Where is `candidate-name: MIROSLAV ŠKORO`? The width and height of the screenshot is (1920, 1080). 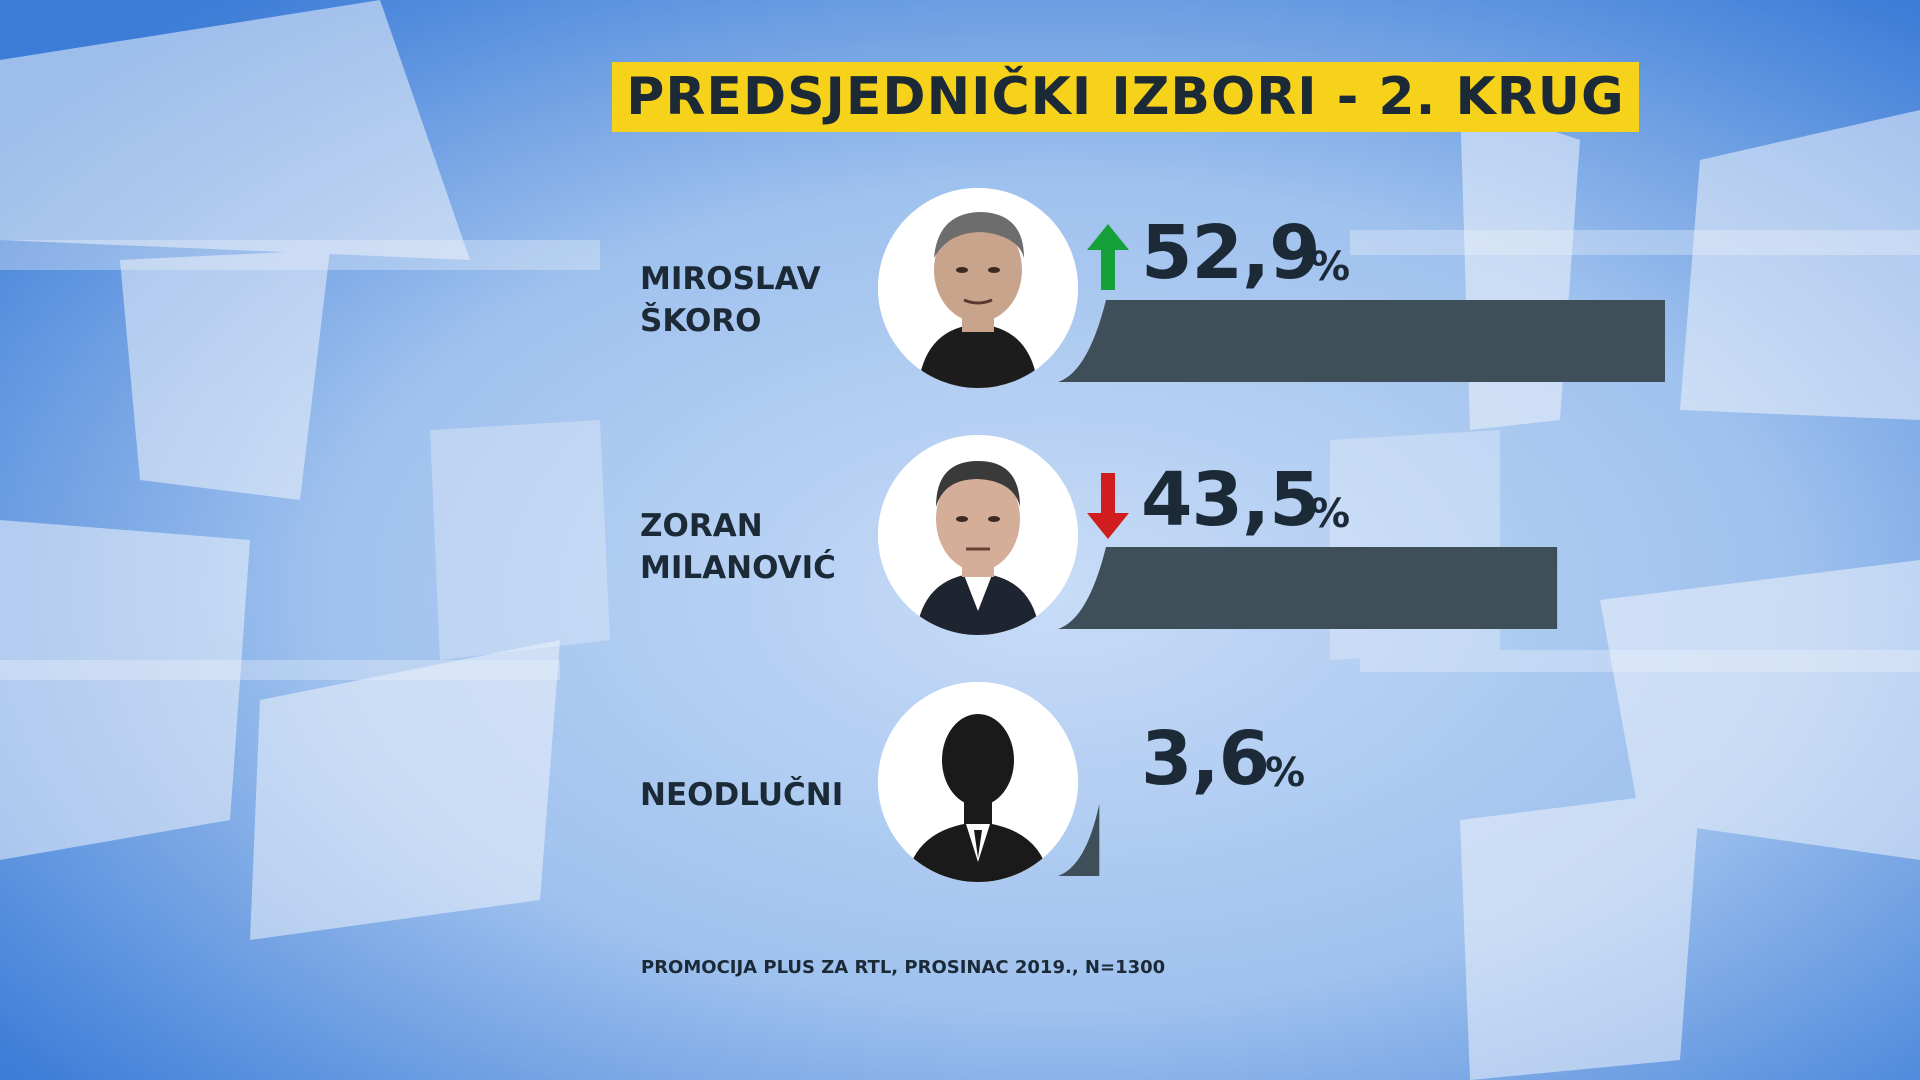
candidate-name: MIROSLAV ŠKORO is located at coordinates (760, 300).